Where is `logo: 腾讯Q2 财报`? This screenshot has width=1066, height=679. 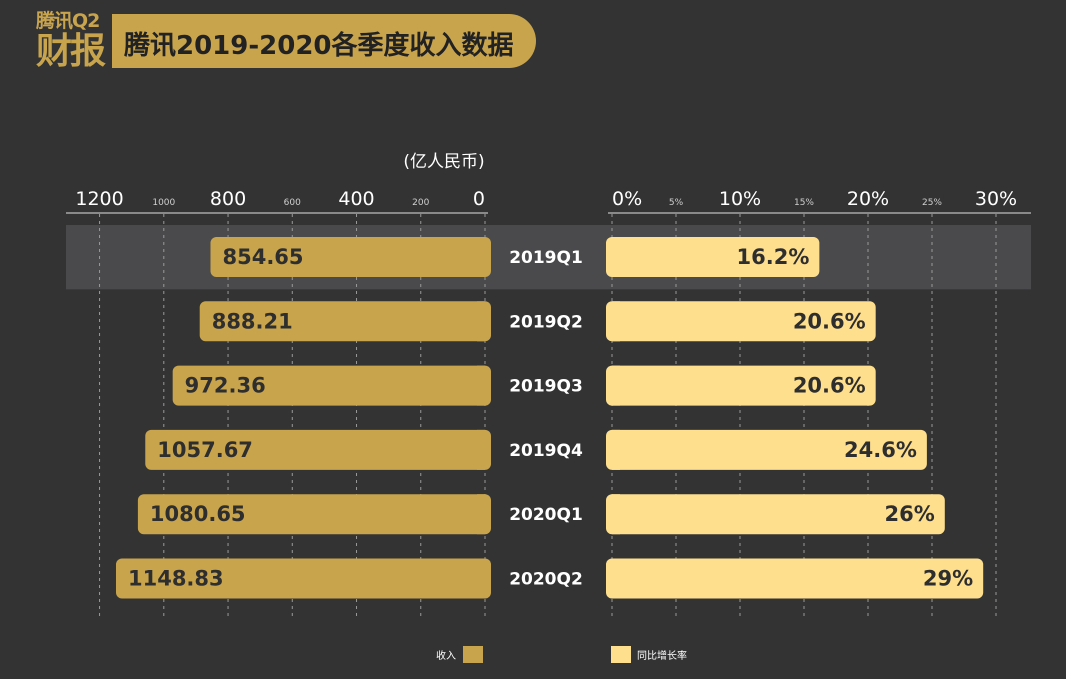
logo: 腾讯Q2 财报 is located at coordinates (74, 42).